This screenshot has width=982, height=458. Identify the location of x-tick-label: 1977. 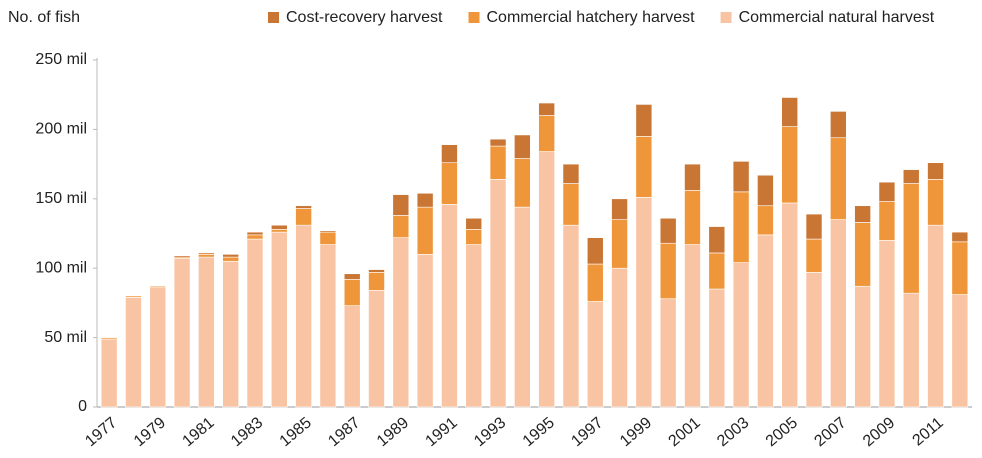
(101, 432).